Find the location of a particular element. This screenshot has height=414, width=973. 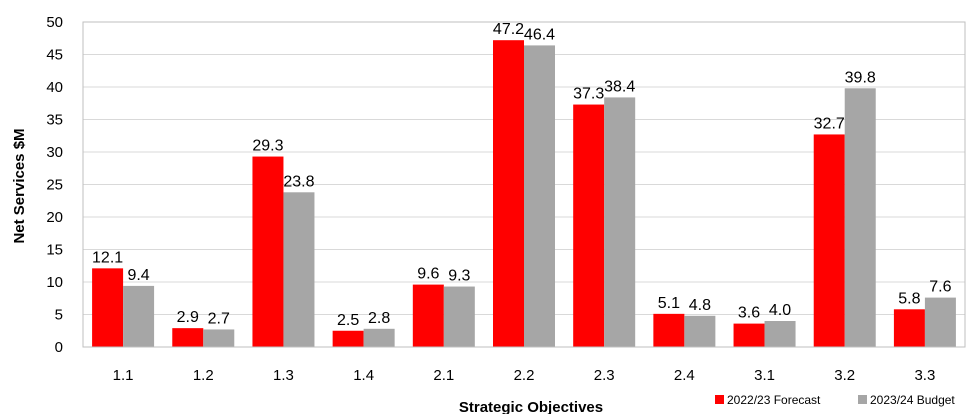

bar-budget-2.3 is located at coordinates (620, 222).